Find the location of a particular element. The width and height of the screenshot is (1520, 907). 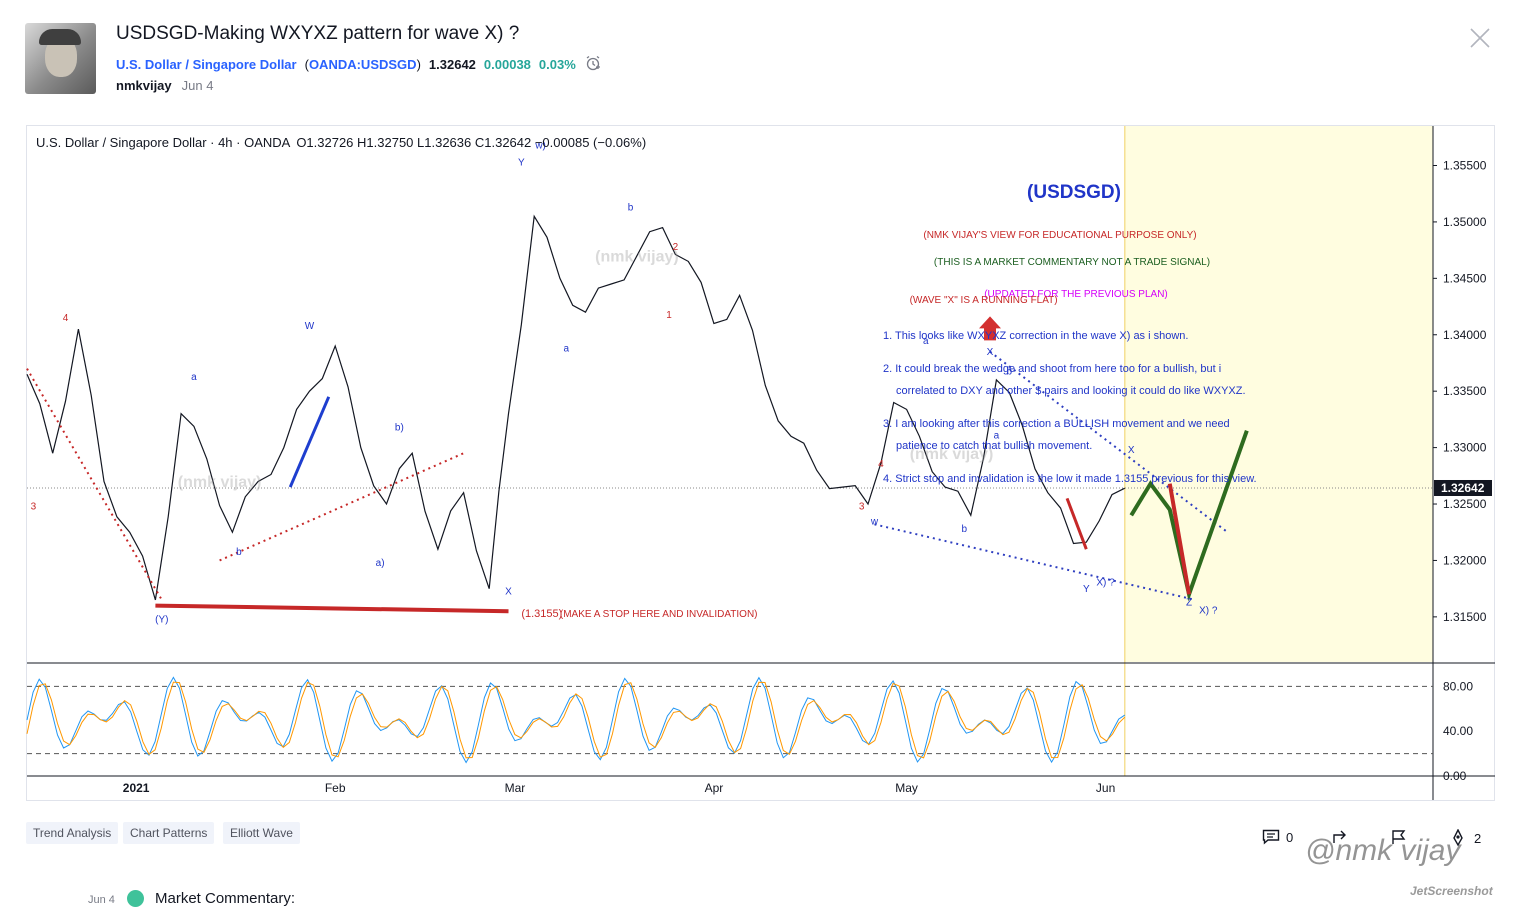

y-tick-label: 1.34500 is located at coordinates (1465, 278).